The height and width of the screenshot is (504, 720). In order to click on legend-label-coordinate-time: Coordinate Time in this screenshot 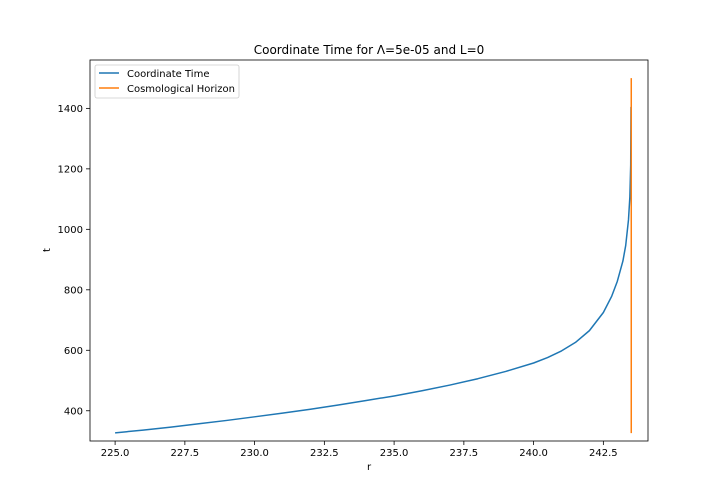, I will do `click(168, 74)`.